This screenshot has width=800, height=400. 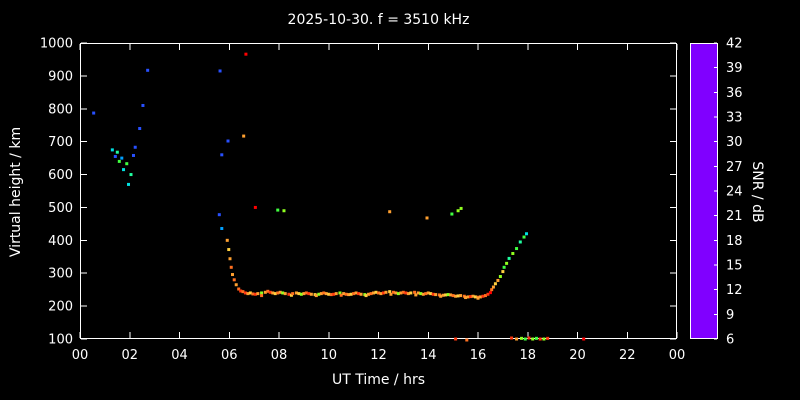 What do you see at coordinates (60, 340) in the screenshot?
I see `y-tick-label: 100` at bounding box center [60, 340].